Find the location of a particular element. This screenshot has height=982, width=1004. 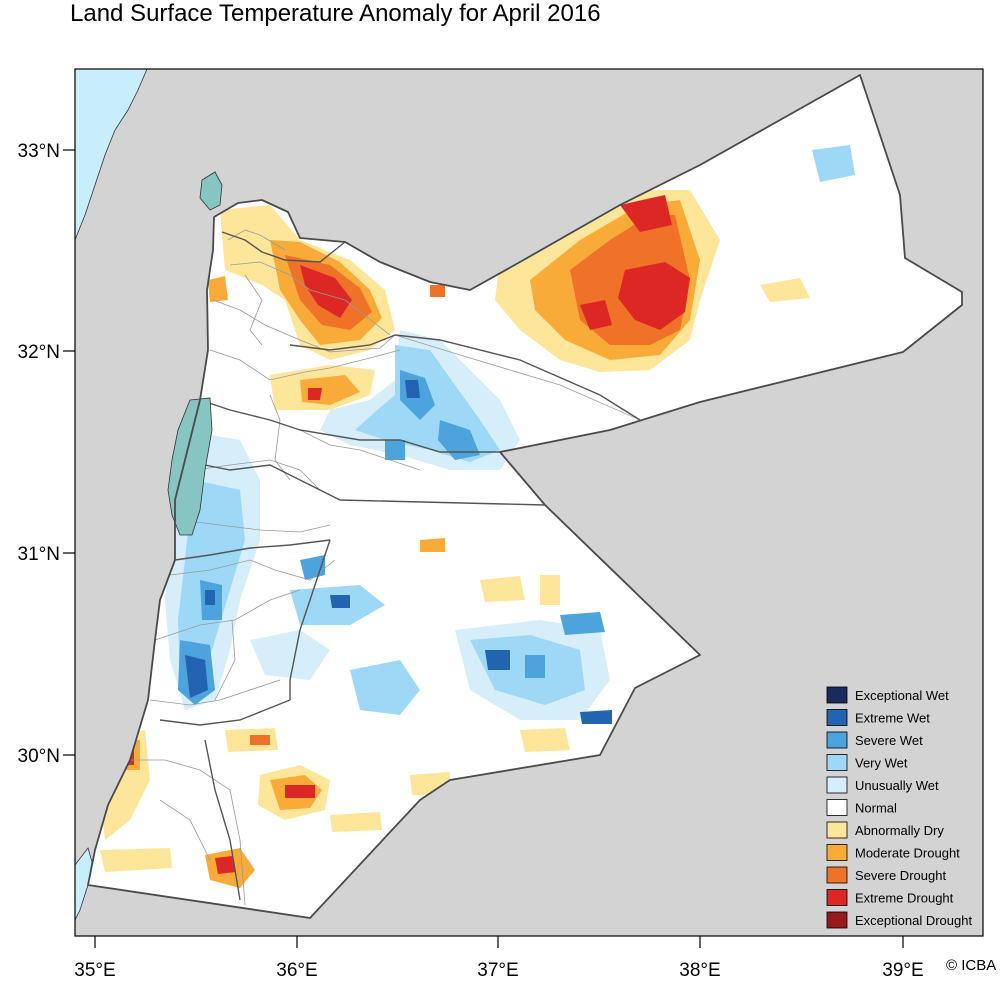

lon-tick-label: 38°E is located at coordinates (699, 970).